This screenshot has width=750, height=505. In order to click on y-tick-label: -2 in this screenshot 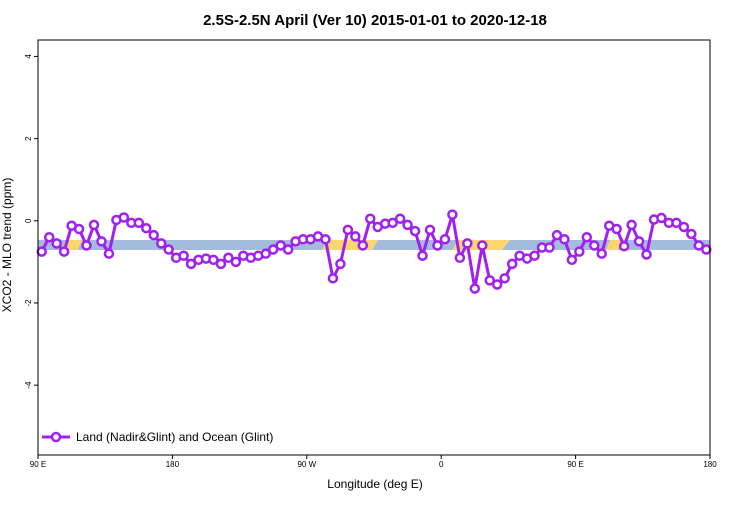, I will do `click(28, 303)`.